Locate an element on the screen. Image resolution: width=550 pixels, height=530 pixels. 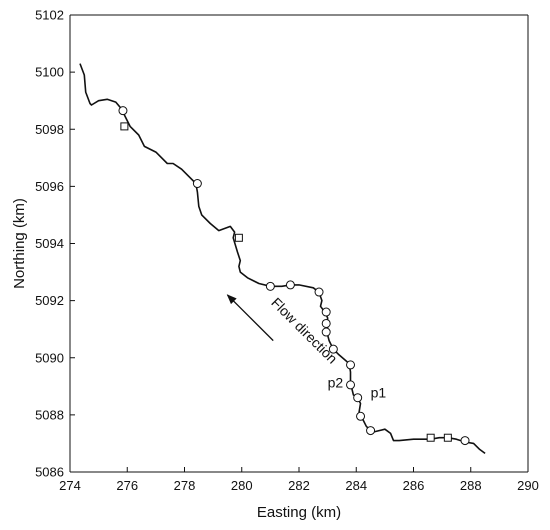
x-tick-label: 288 is located at coordinates (471, 485).